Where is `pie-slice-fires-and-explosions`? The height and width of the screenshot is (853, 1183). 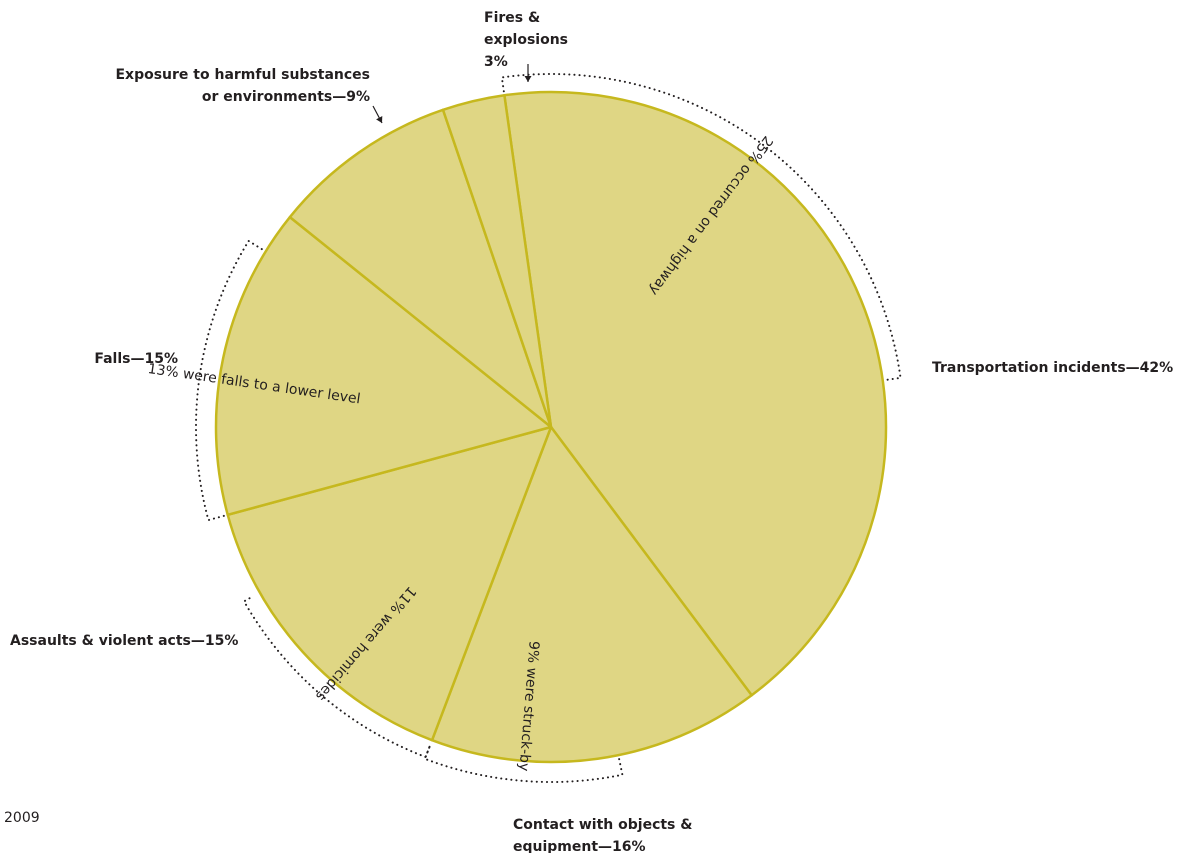 pie-slice-fires-and-explosions is located at coordinates (497, 261).